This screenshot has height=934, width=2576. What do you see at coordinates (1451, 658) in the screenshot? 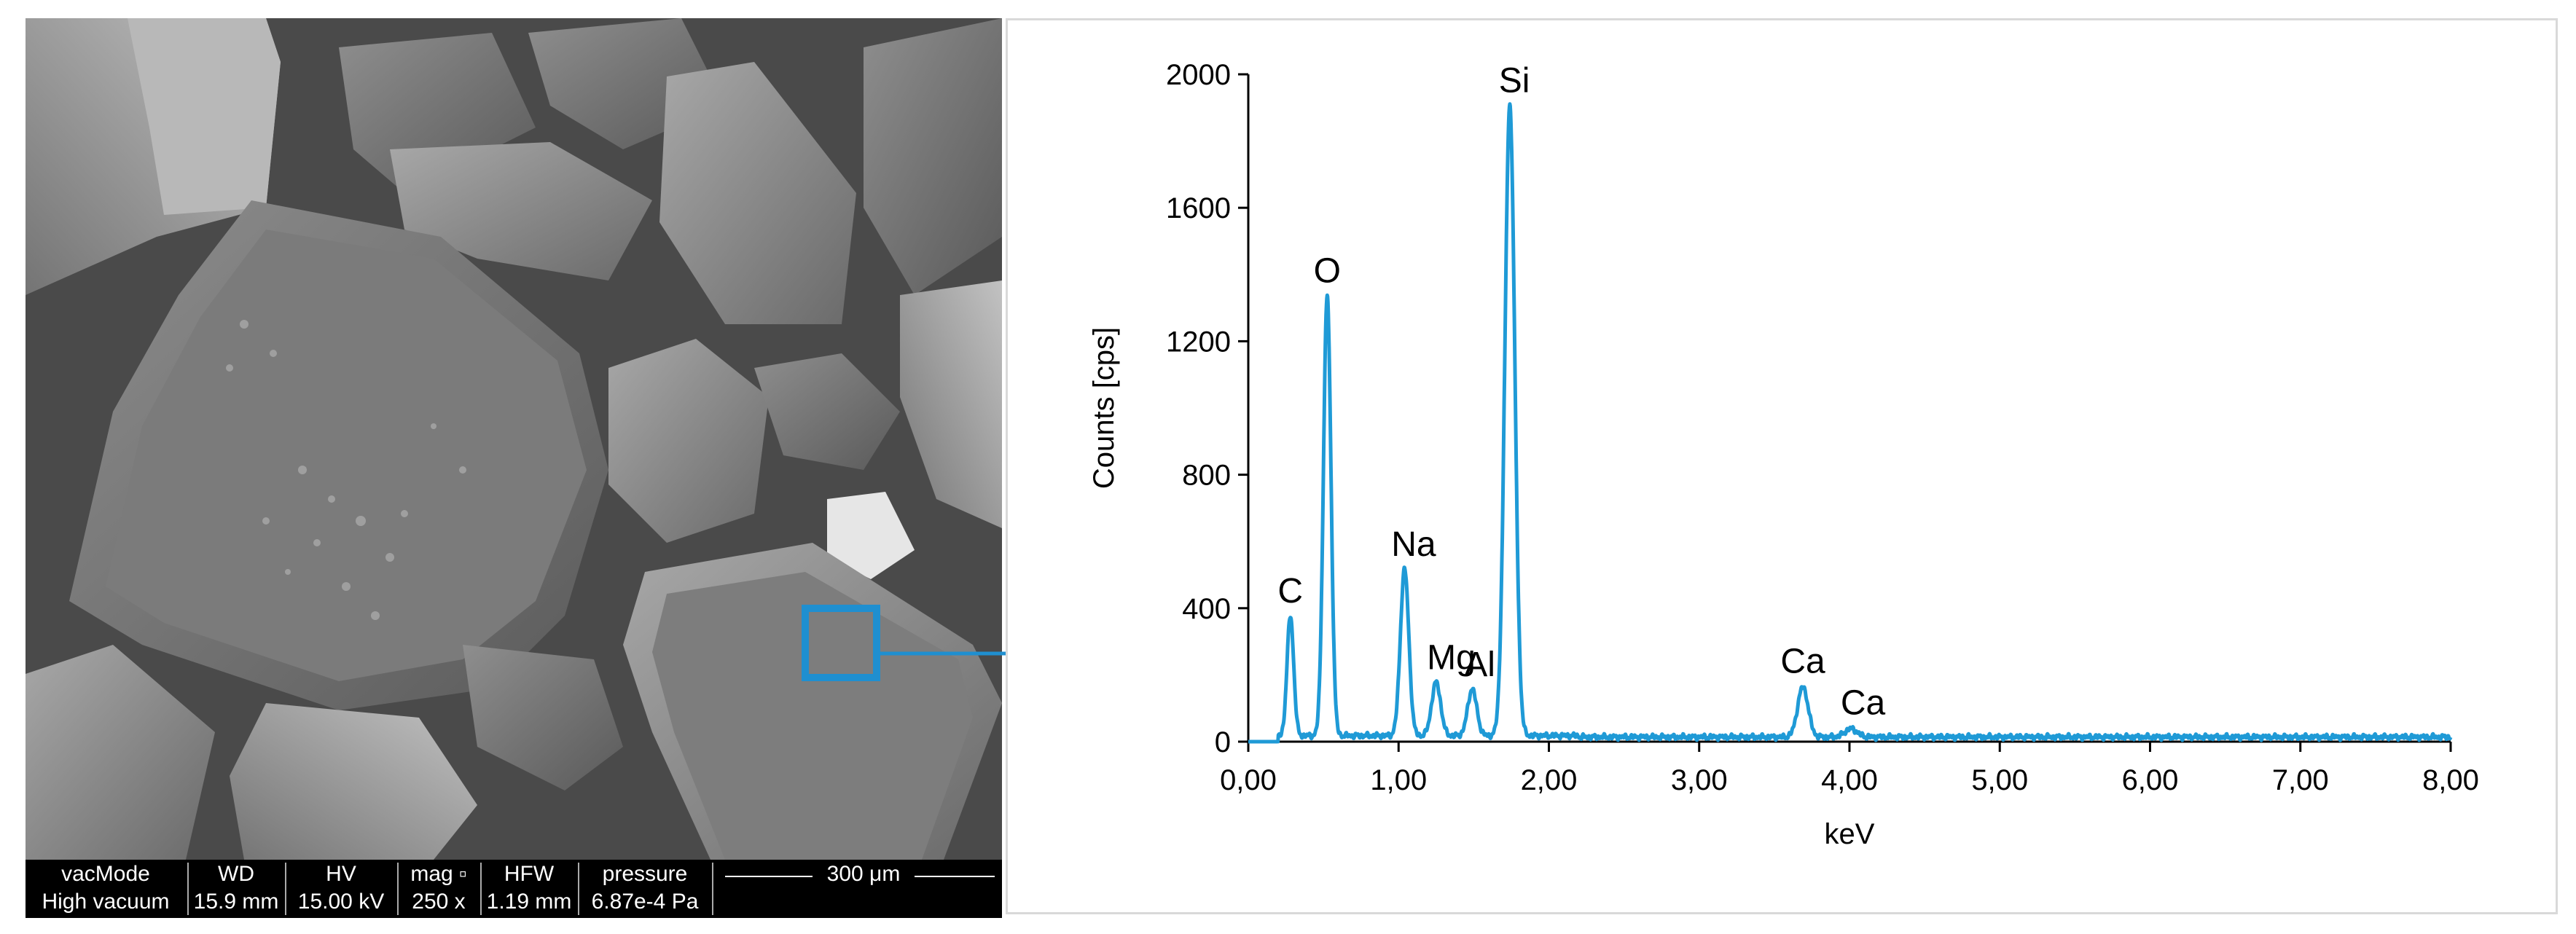
I see `peak-label-mg: Mg` at bounding box center [1451, 658].